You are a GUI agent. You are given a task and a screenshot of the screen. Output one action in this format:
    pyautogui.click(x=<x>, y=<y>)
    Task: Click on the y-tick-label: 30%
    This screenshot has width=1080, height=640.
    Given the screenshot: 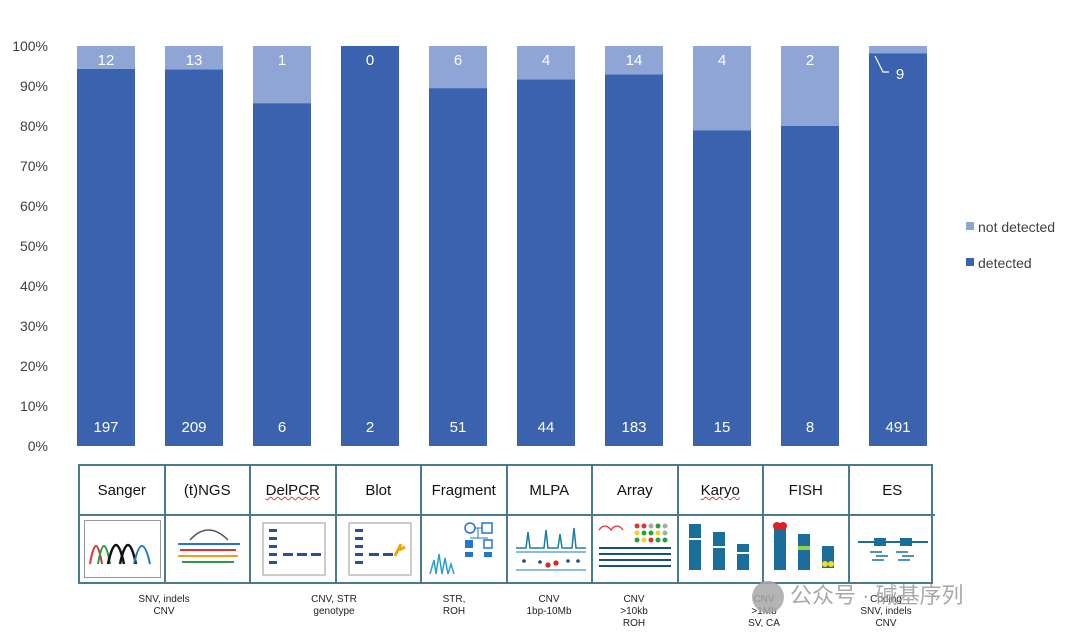 What is the action you would take?
    pyautogui.click(x=34, y=326)
    